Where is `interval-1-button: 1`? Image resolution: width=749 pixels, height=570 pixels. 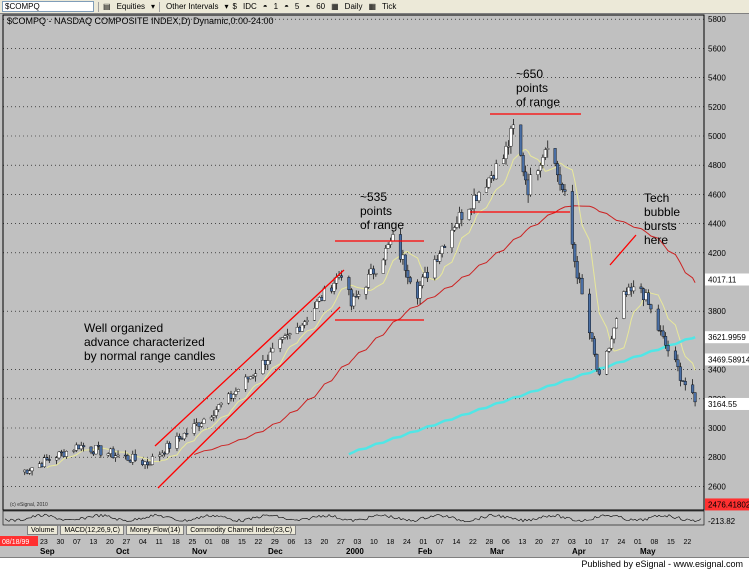
interval-1-button: 1 is located at coordinates (276, 6).